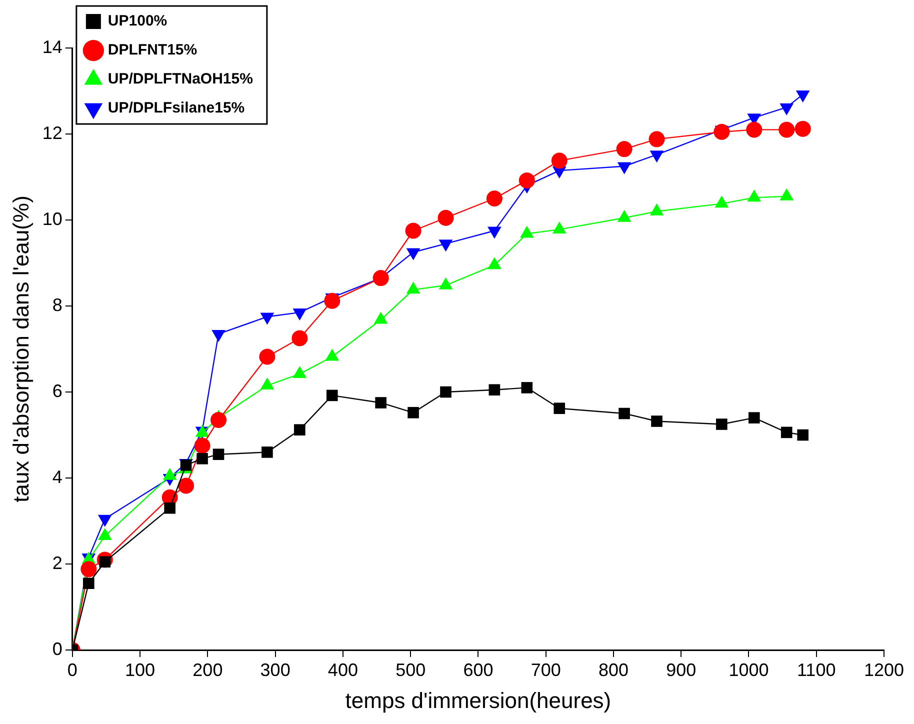  Describe the element at coordinates (138, 21) in the screenshot. I see `legend-label: UP100%` at that location.